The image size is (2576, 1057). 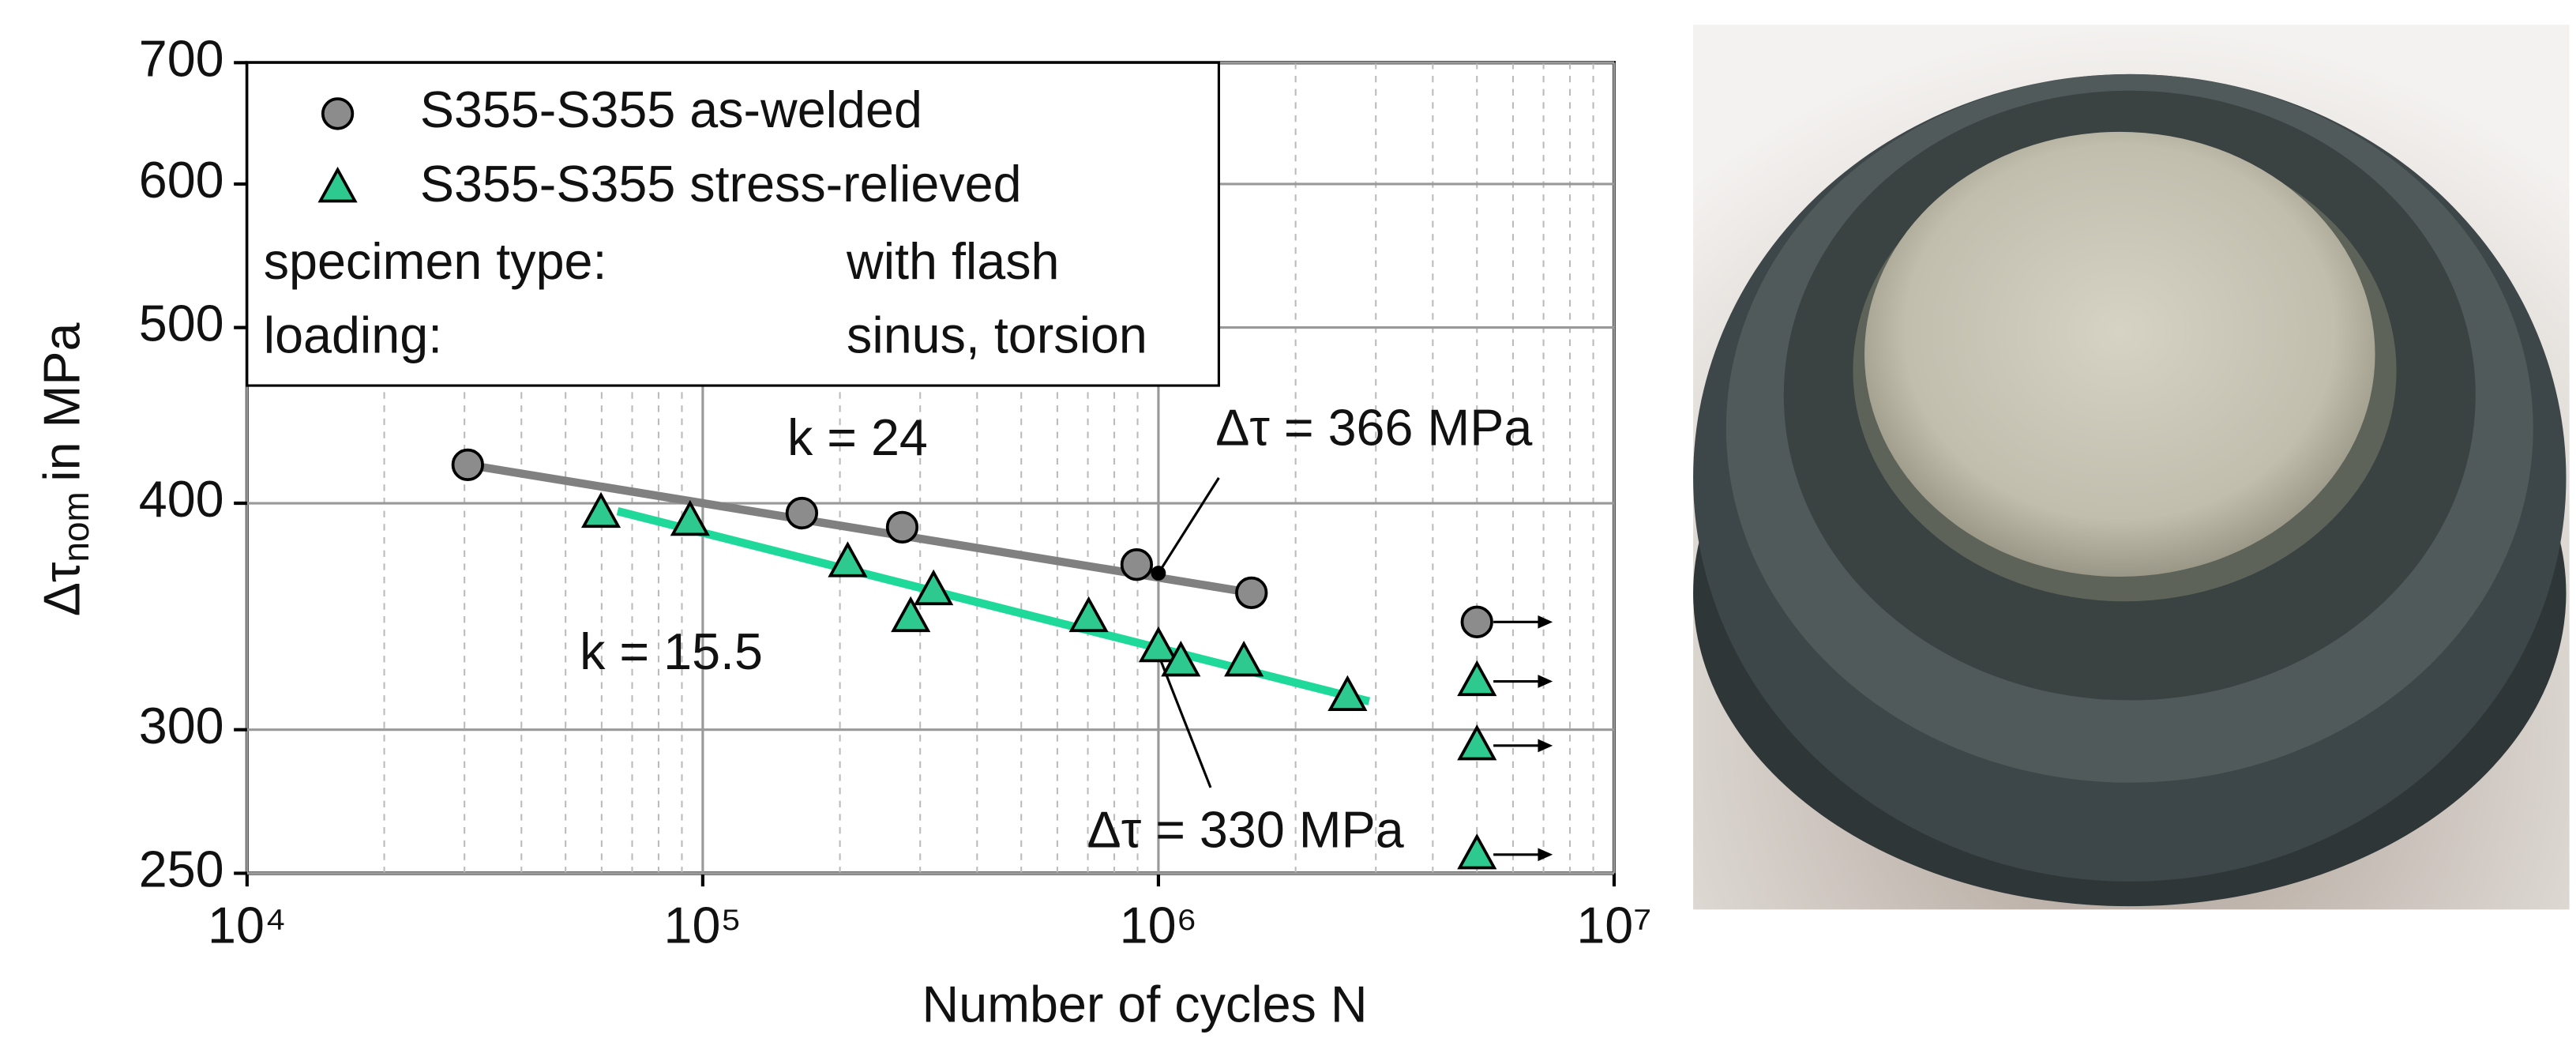 I want to click on slope-label: k = 15.5, so click(x=671, y=651).